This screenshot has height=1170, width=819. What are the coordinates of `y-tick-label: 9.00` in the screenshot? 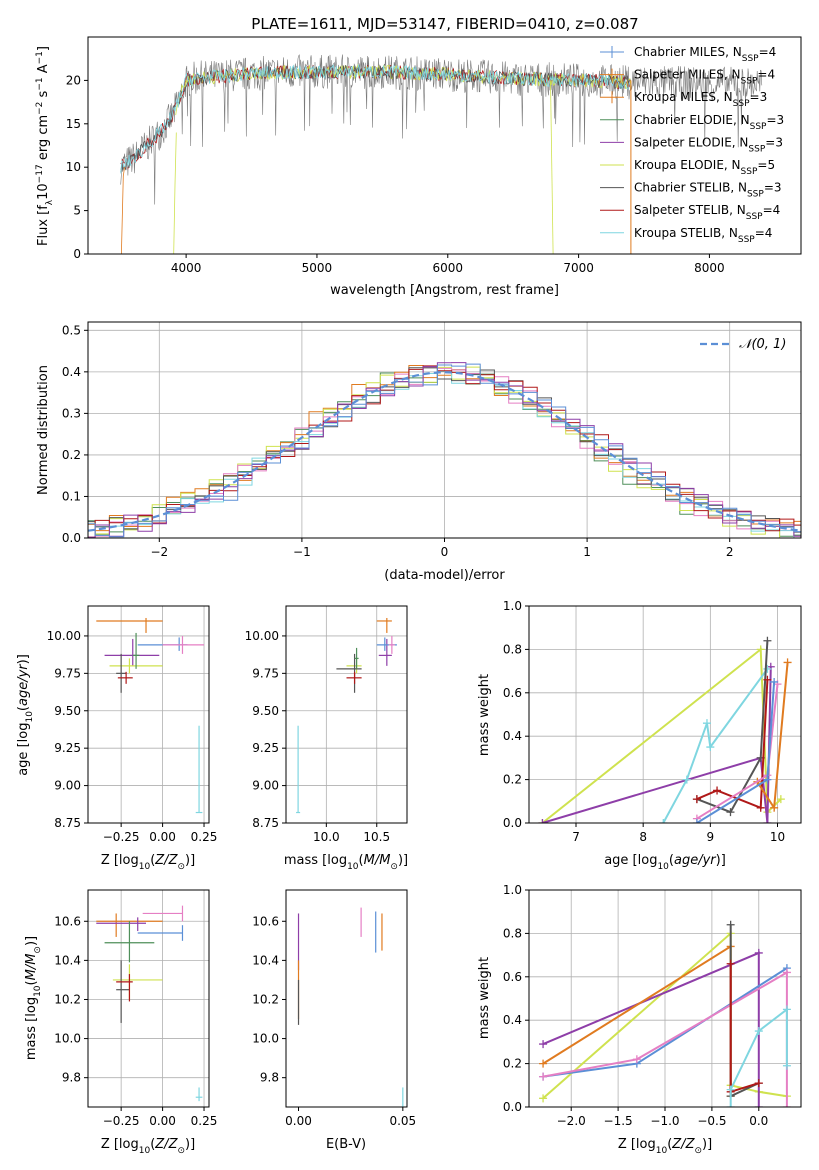 It's located at (265, 786).